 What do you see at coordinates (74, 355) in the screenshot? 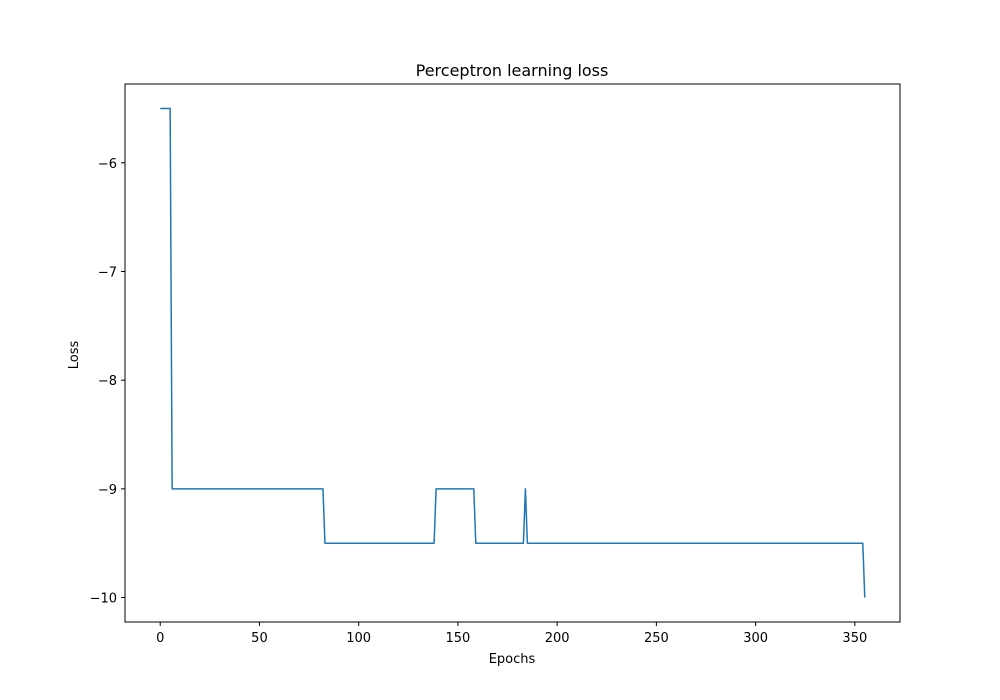
I see `y-axis-label: Loss` at bounding box center [74, 355].